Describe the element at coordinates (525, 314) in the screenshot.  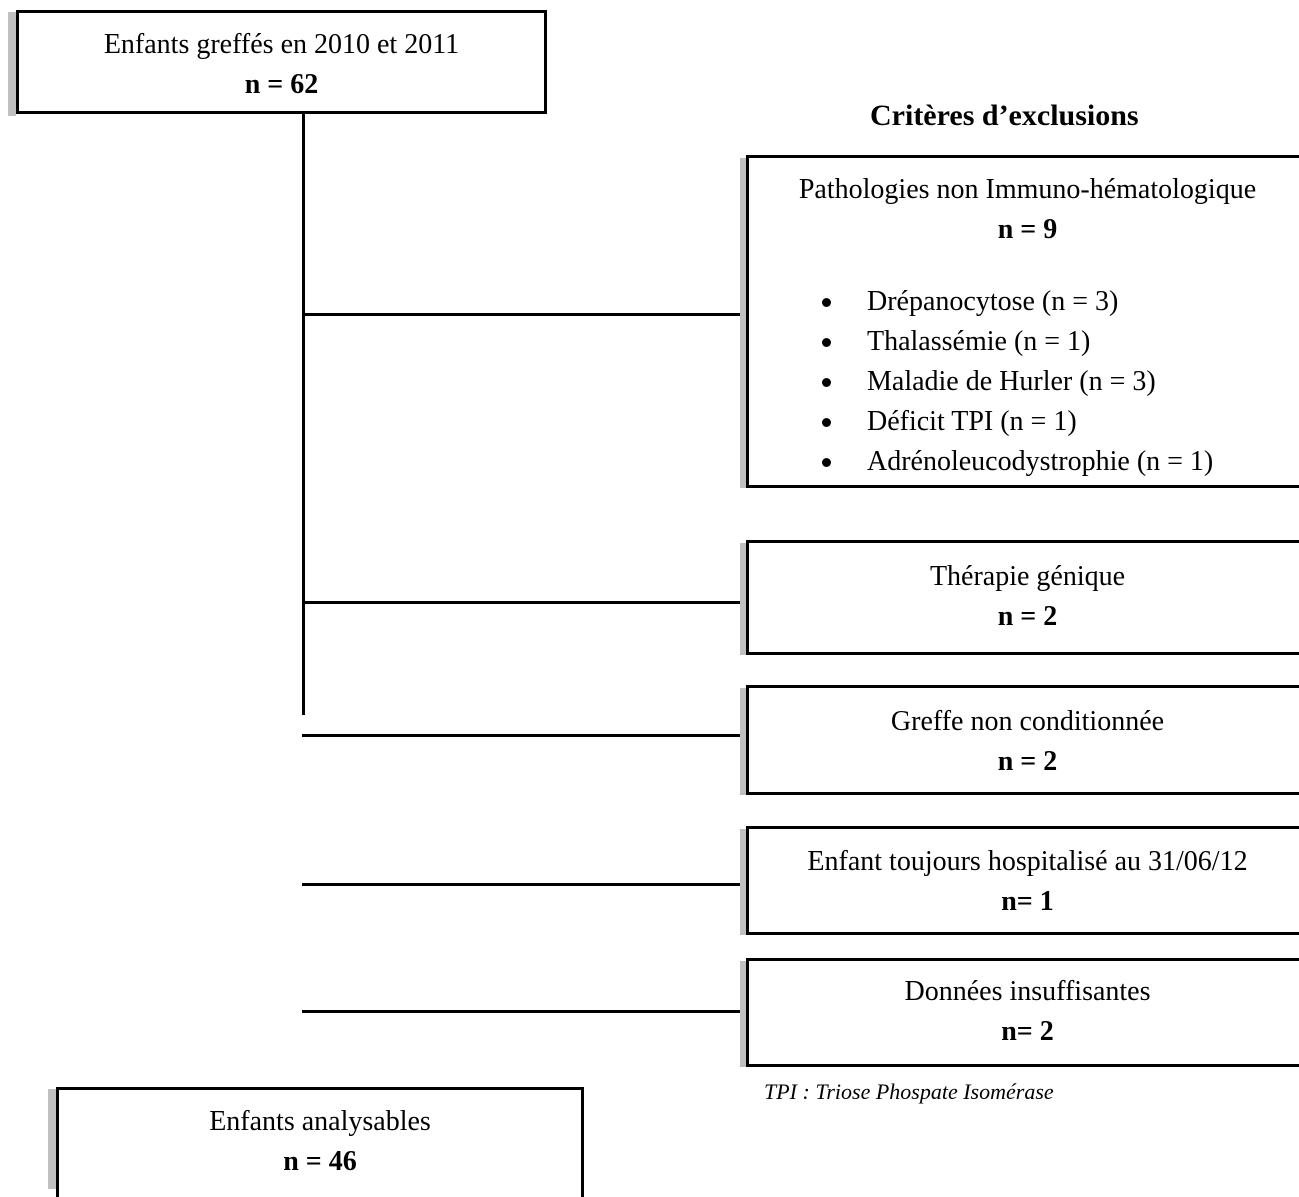
I see `connector-pathologies` at that location.